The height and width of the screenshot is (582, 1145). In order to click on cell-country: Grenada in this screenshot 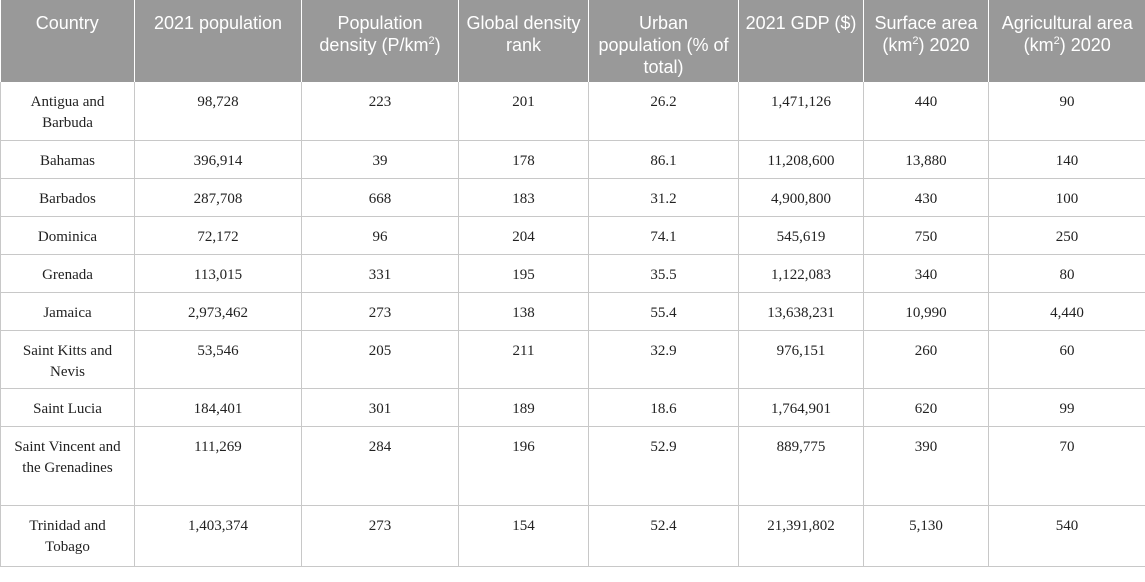, I will do `click(67, 273)`.